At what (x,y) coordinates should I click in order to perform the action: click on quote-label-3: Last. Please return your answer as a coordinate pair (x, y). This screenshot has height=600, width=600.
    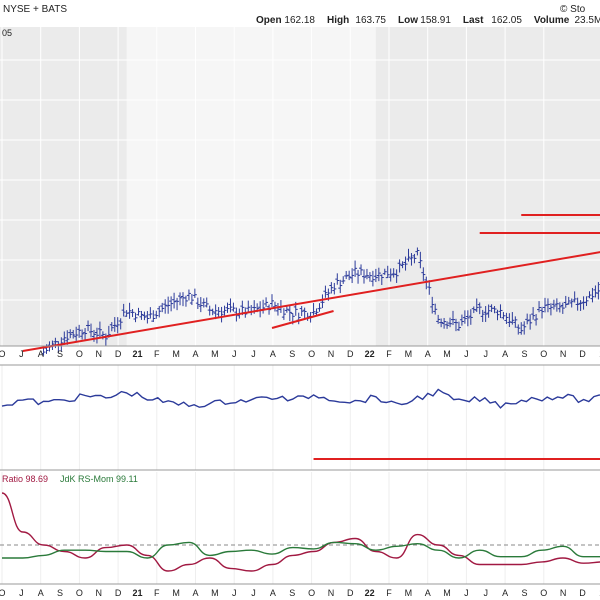
    Looking at the image, I should click on (473, 20).